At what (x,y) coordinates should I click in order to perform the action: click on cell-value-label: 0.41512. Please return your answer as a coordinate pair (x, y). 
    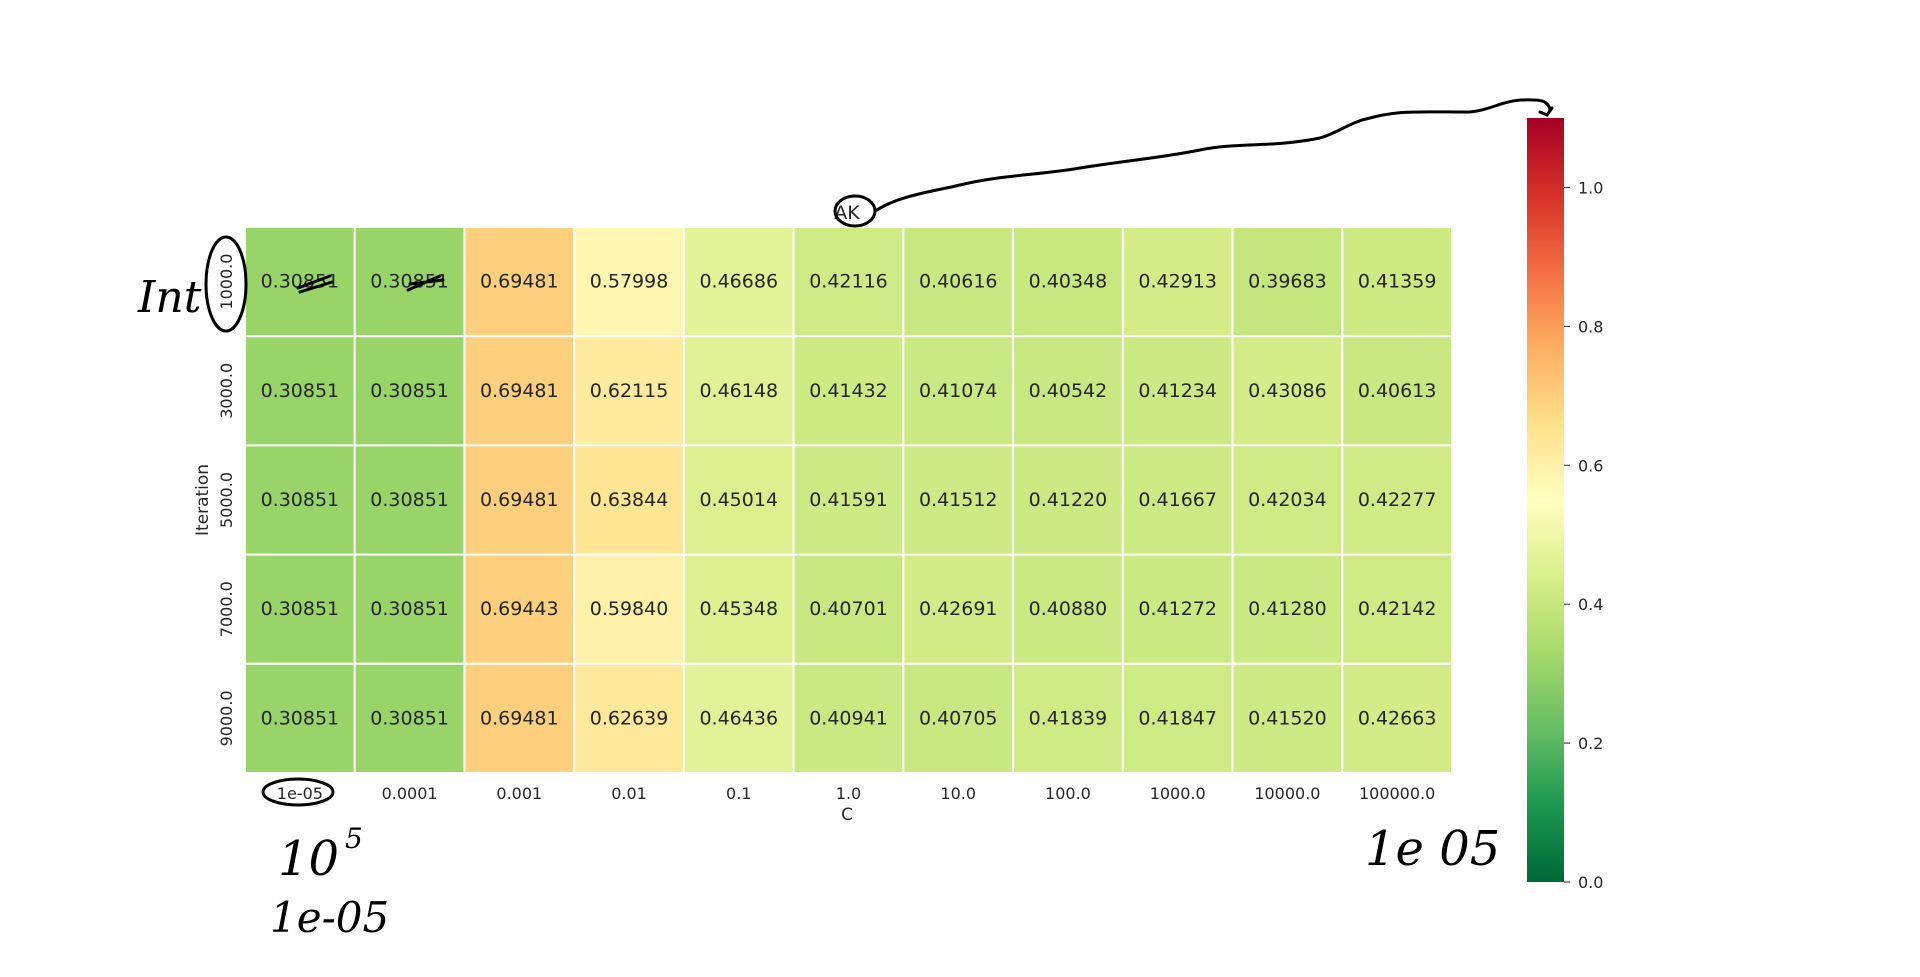
    Looking at the image, I should click on (958, 500).